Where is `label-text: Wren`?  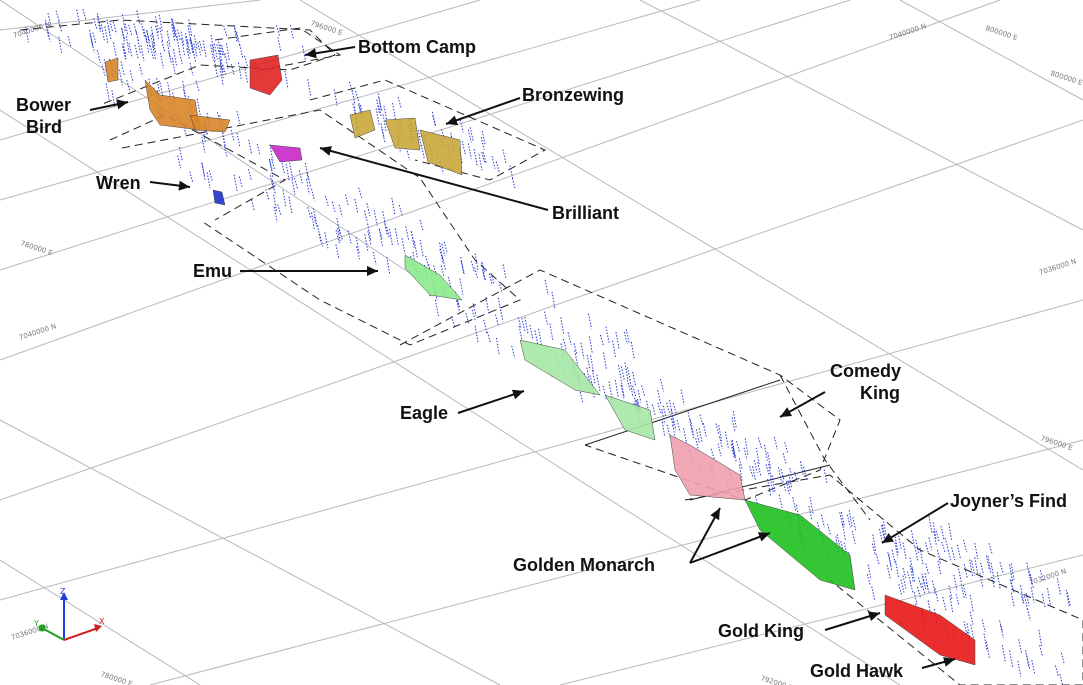
label-text: Wren is located at coordinates (118, 183).